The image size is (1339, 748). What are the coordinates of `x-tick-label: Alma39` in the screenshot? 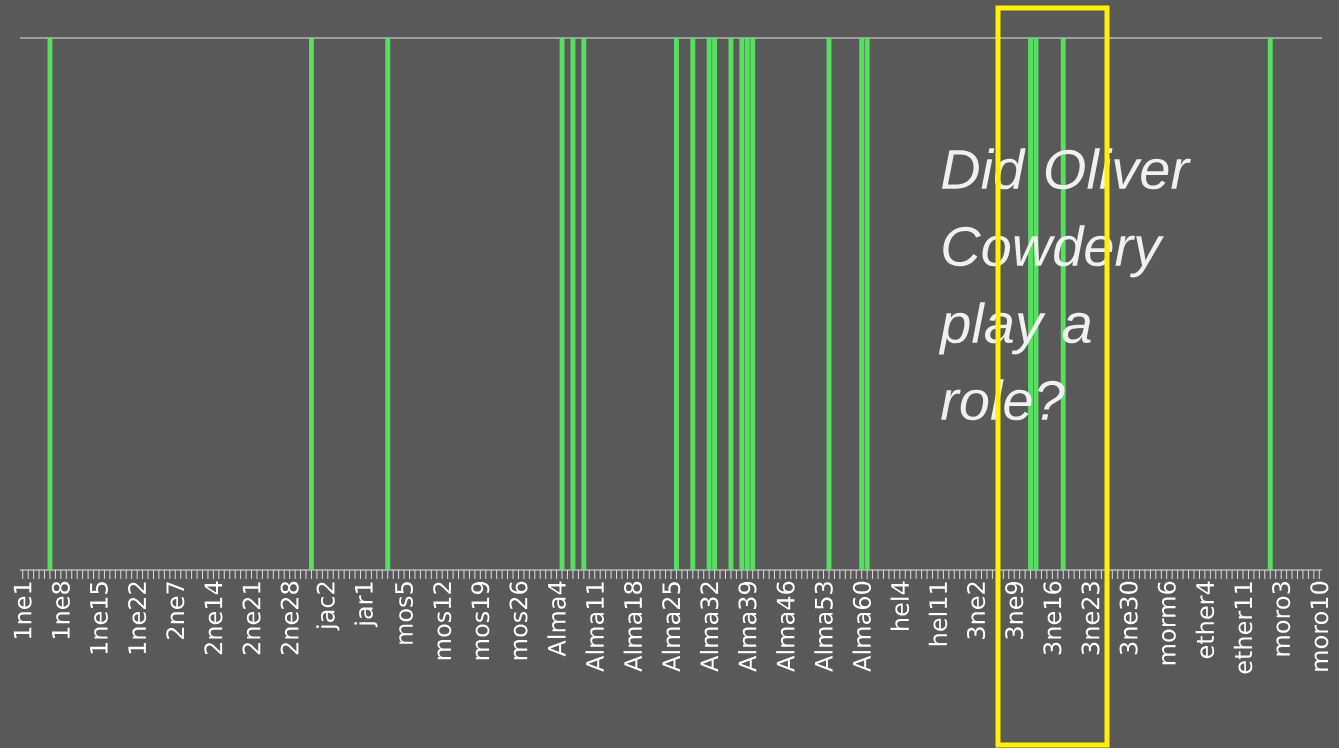 It's located at (747, 626).